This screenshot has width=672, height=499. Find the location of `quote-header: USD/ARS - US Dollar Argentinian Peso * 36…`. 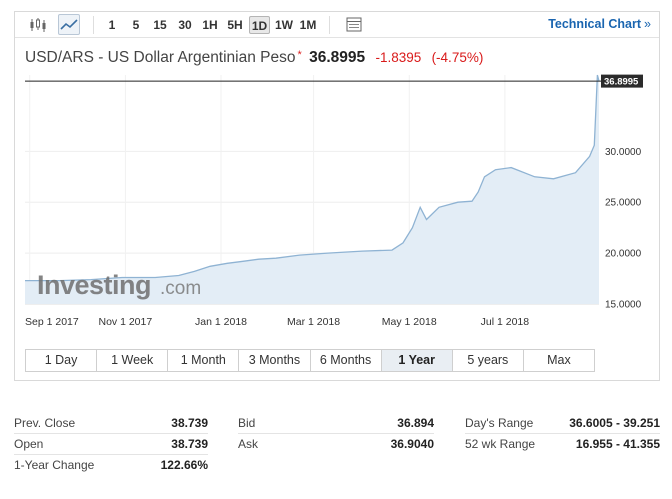

quote-header: USD/ARS - US Dollar Argentinian Peso * 36… is located at coordinates (254, 58).